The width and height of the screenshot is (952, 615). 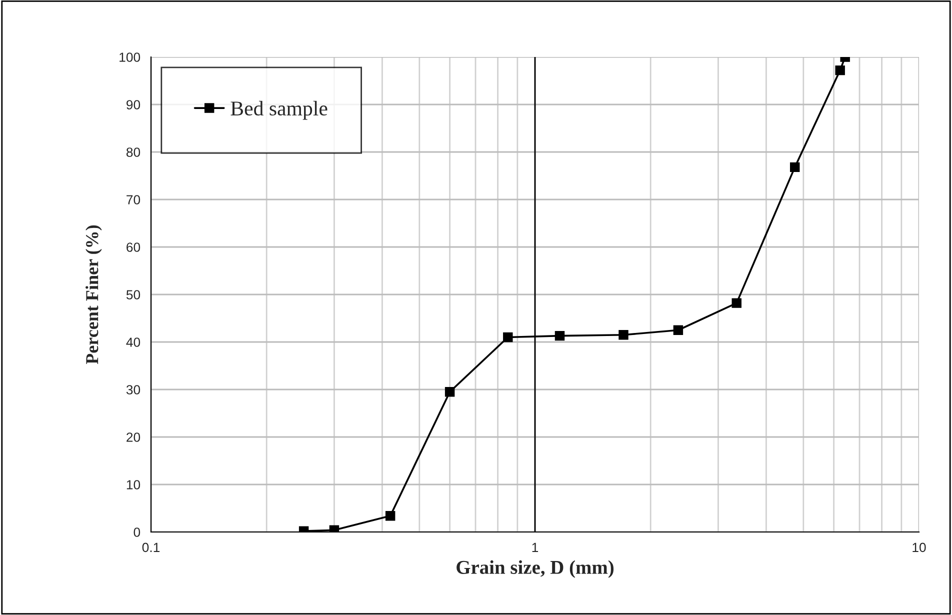 What do you see at coordinates (133, 485) in the screenshot?
I see `y-tick-label: 10` at bounding box center [133, 485].